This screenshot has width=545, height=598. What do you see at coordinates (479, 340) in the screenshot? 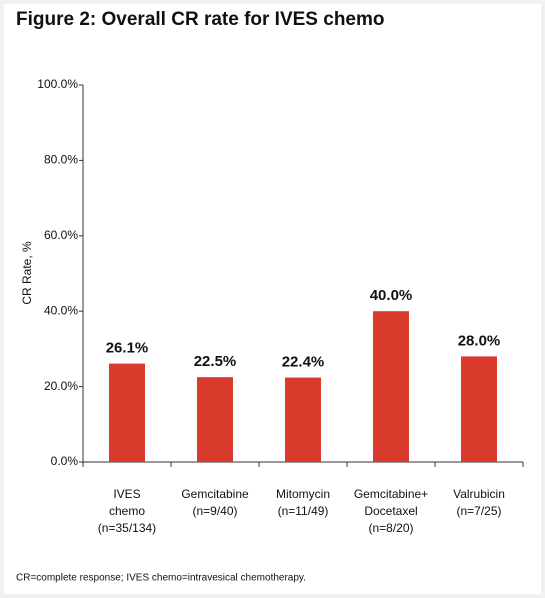
I see `value-label: 28.0%` at bounding box center [479, 340].